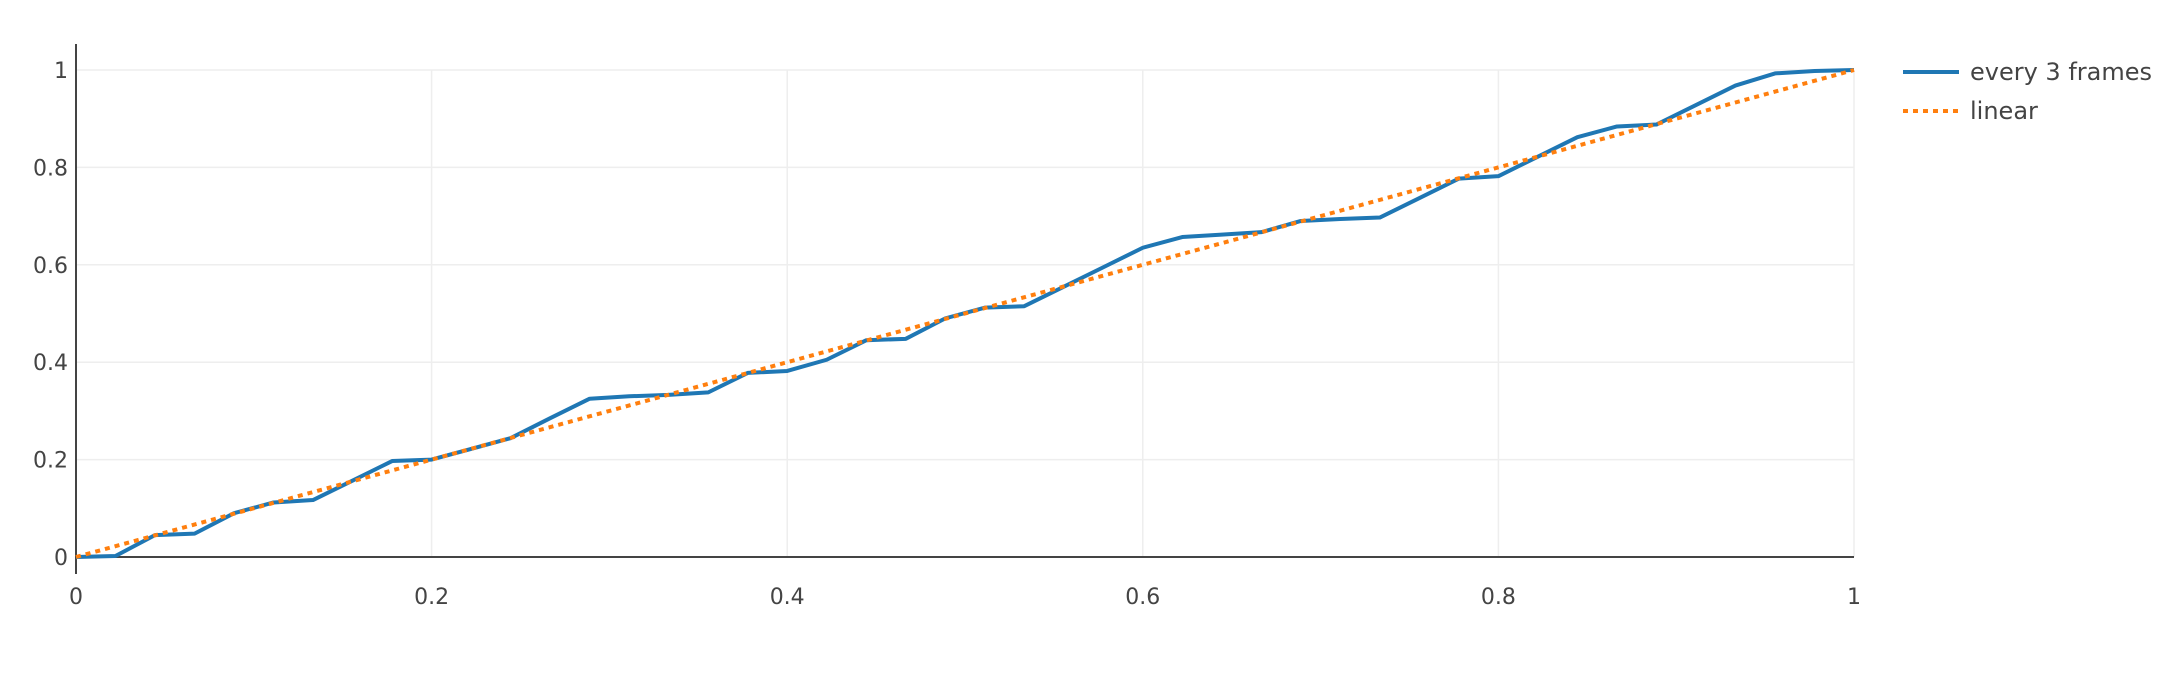 The height and width of the screenshot is (684, 2176). I want to click on legend-item-0: every 3 frames, so click(2027, 72).